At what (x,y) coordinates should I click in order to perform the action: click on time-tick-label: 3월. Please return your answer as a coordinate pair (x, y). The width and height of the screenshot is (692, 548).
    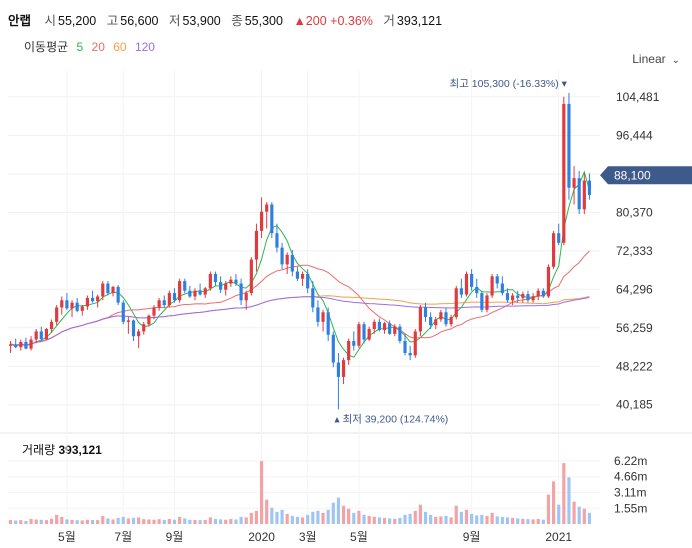
    Looking at the image, I should click on (308, 537).